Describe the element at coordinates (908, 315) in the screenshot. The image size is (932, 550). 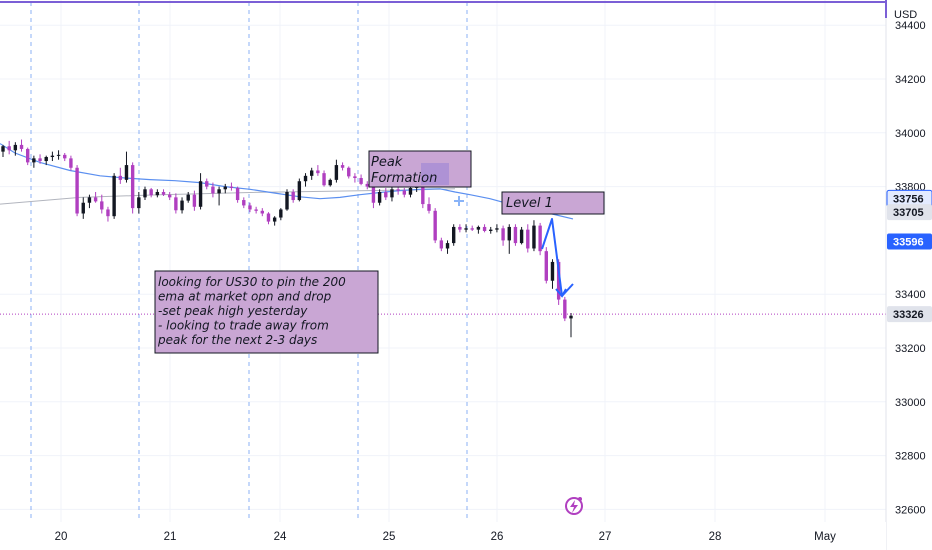
I see `svg-text: 33326` at that location.